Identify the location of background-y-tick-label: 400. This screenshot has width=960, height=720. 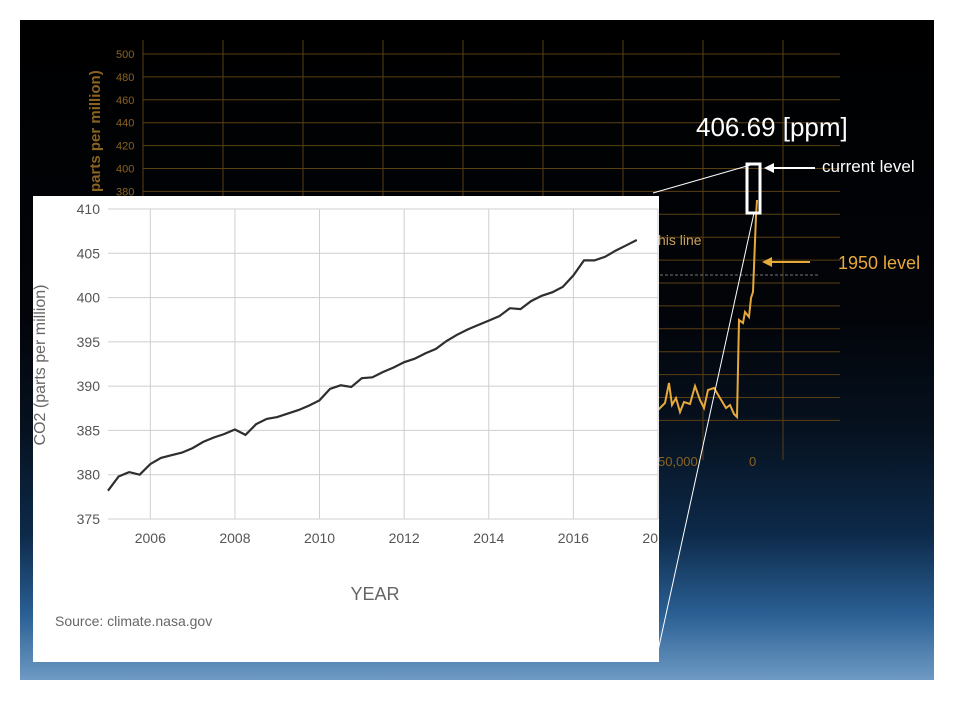
(125, 170).